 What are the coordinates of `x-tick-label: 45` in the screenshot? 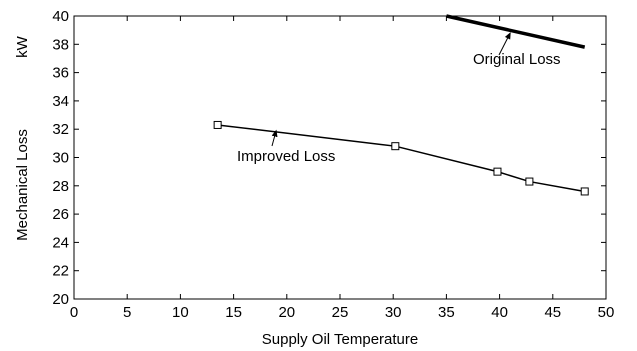 It's located at (552, 312).